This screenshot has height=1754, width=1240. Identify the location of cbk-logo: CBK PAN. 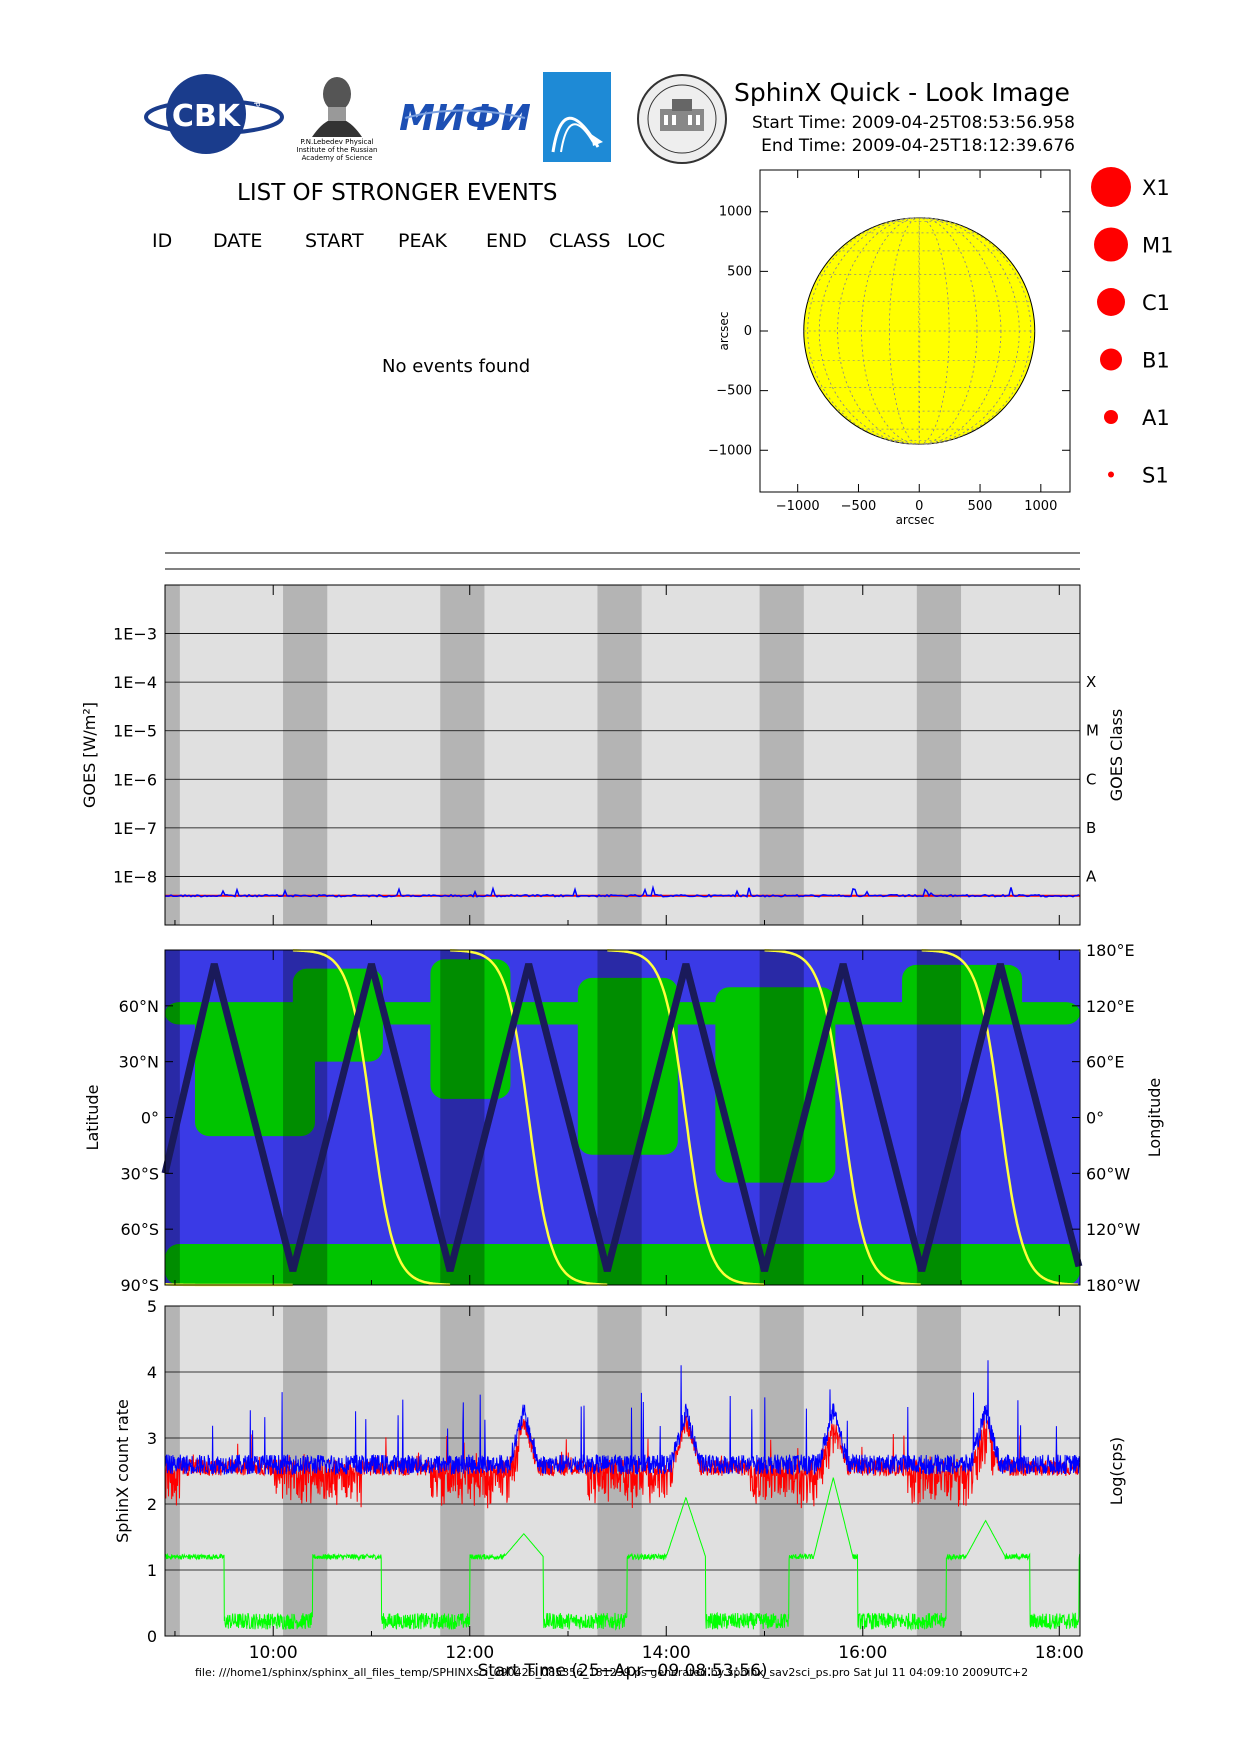
(214, 114).